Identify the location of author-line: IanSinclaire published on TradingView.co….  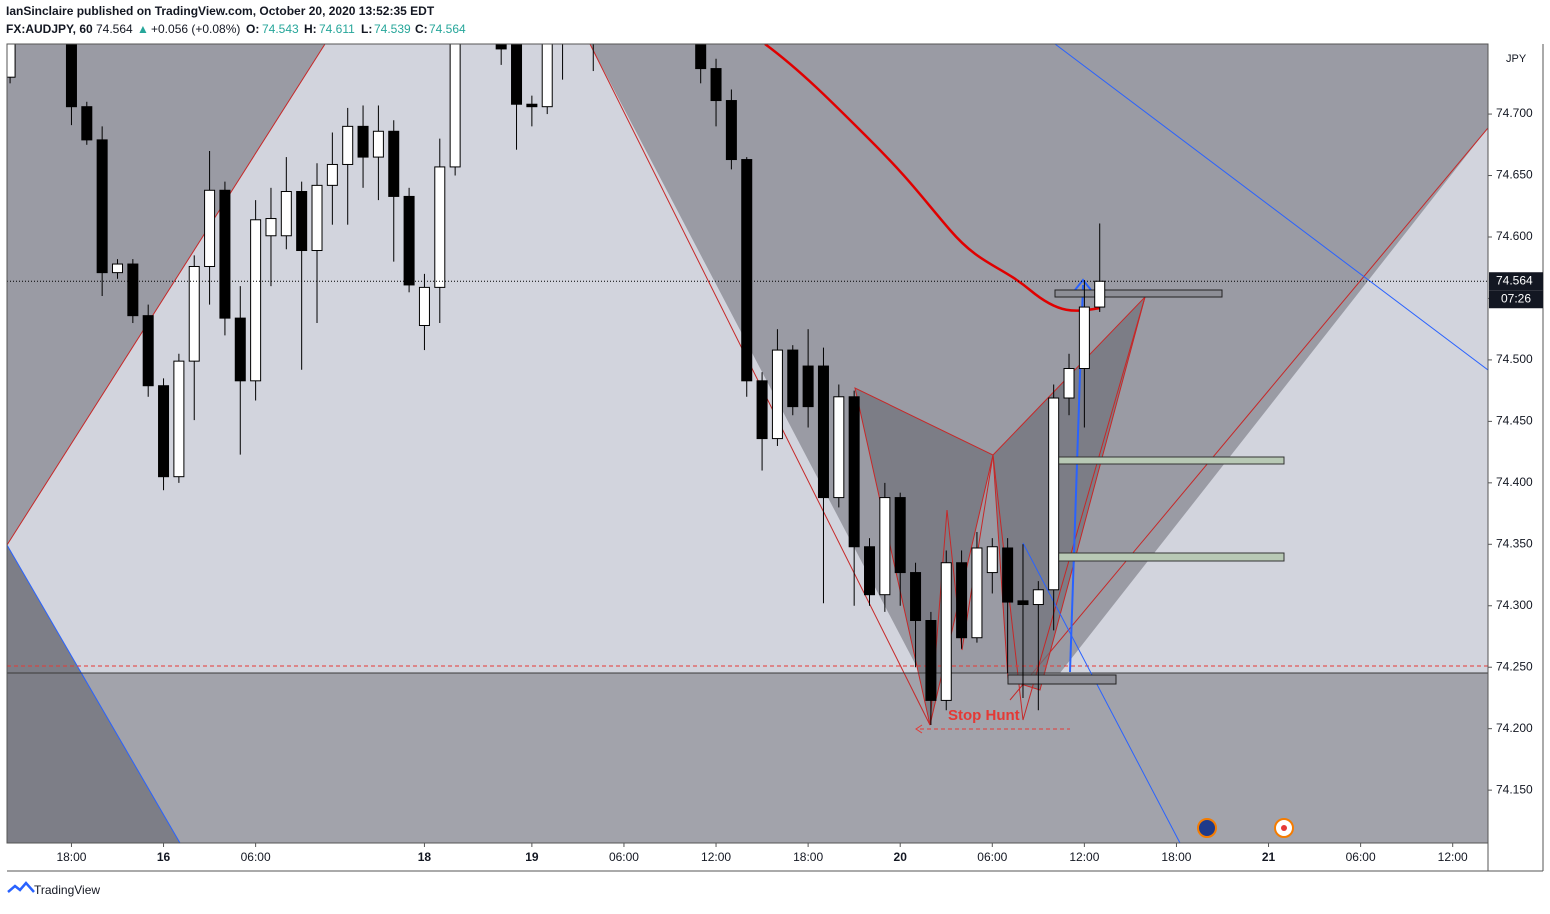
(220, 11).